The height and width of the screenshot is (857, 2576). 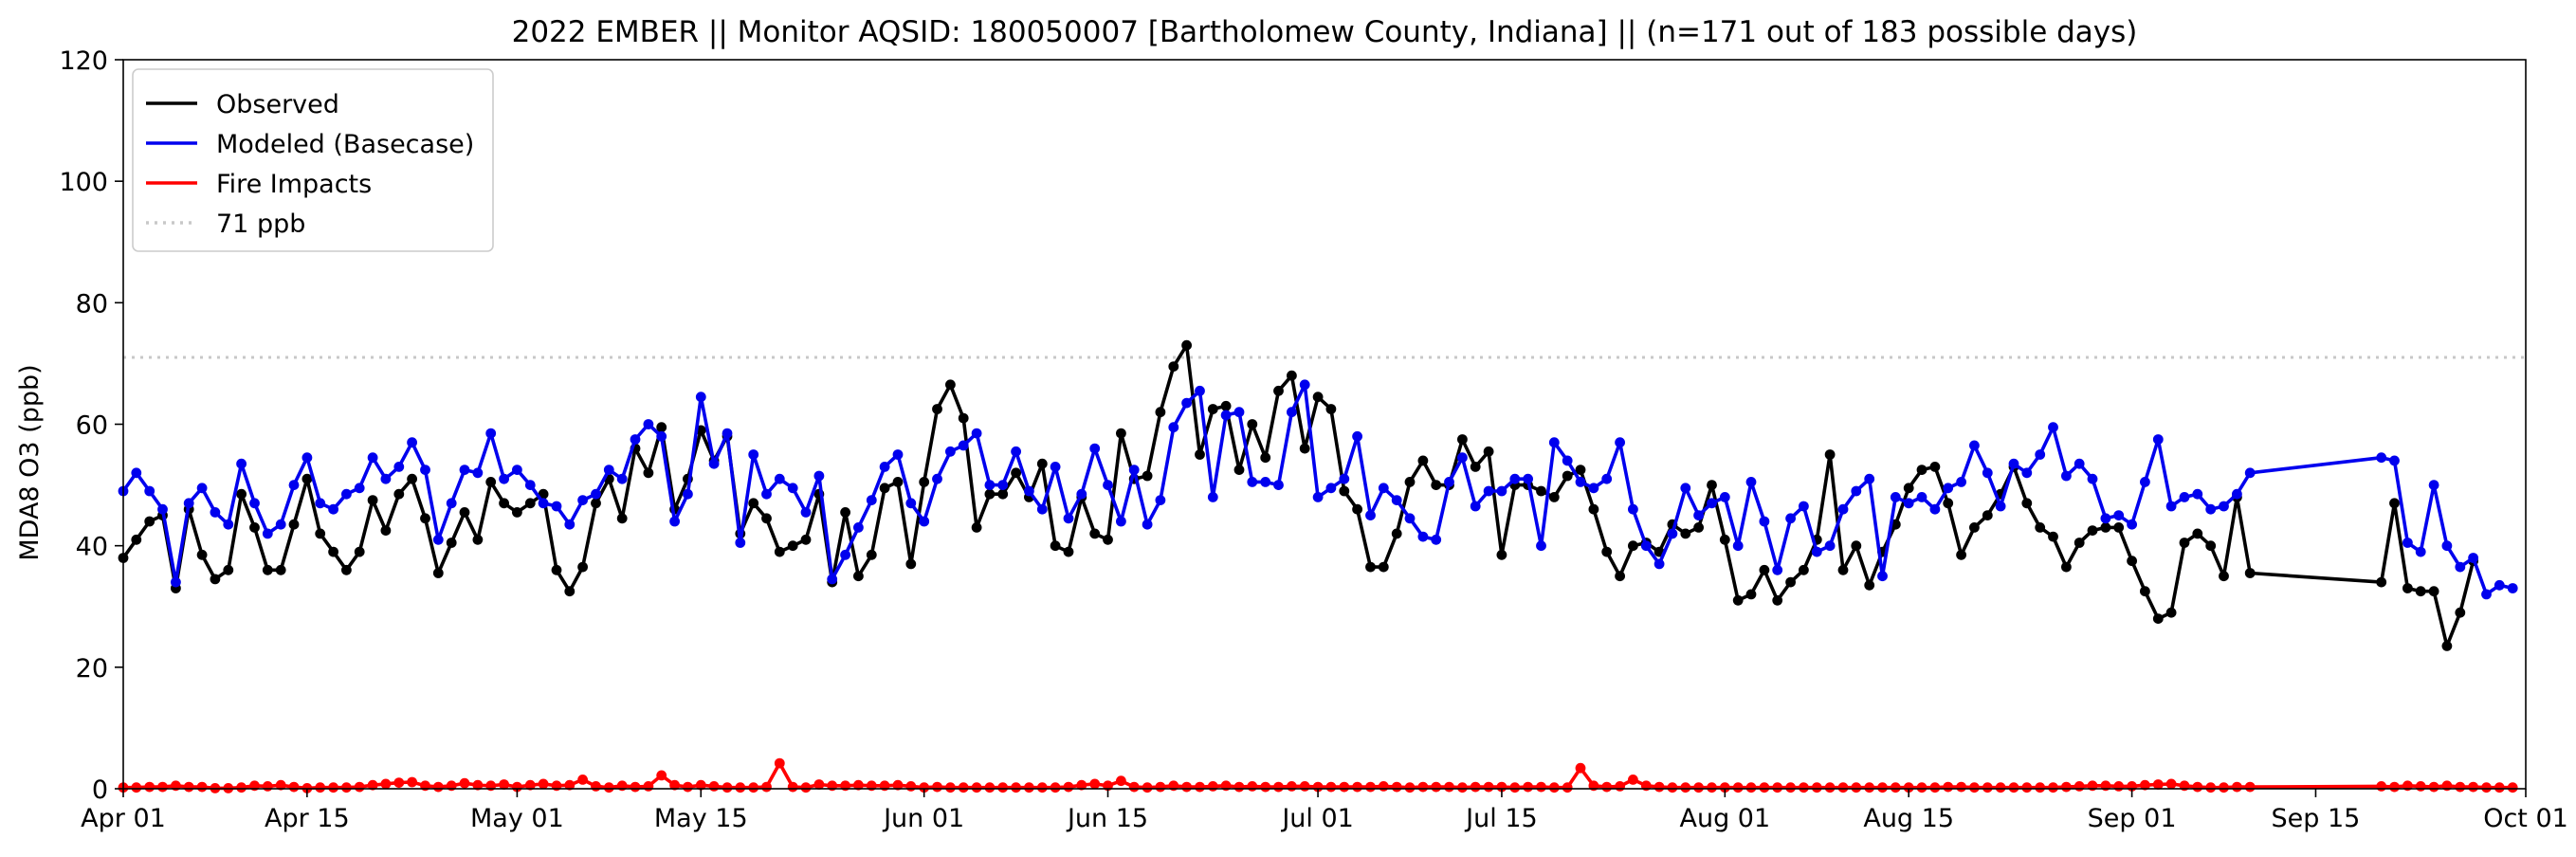 What do you see at coordinates (1724, 818) in the screenshot?
I see `x-tick-label: Aug 01` at bounding box center [1724, 818].